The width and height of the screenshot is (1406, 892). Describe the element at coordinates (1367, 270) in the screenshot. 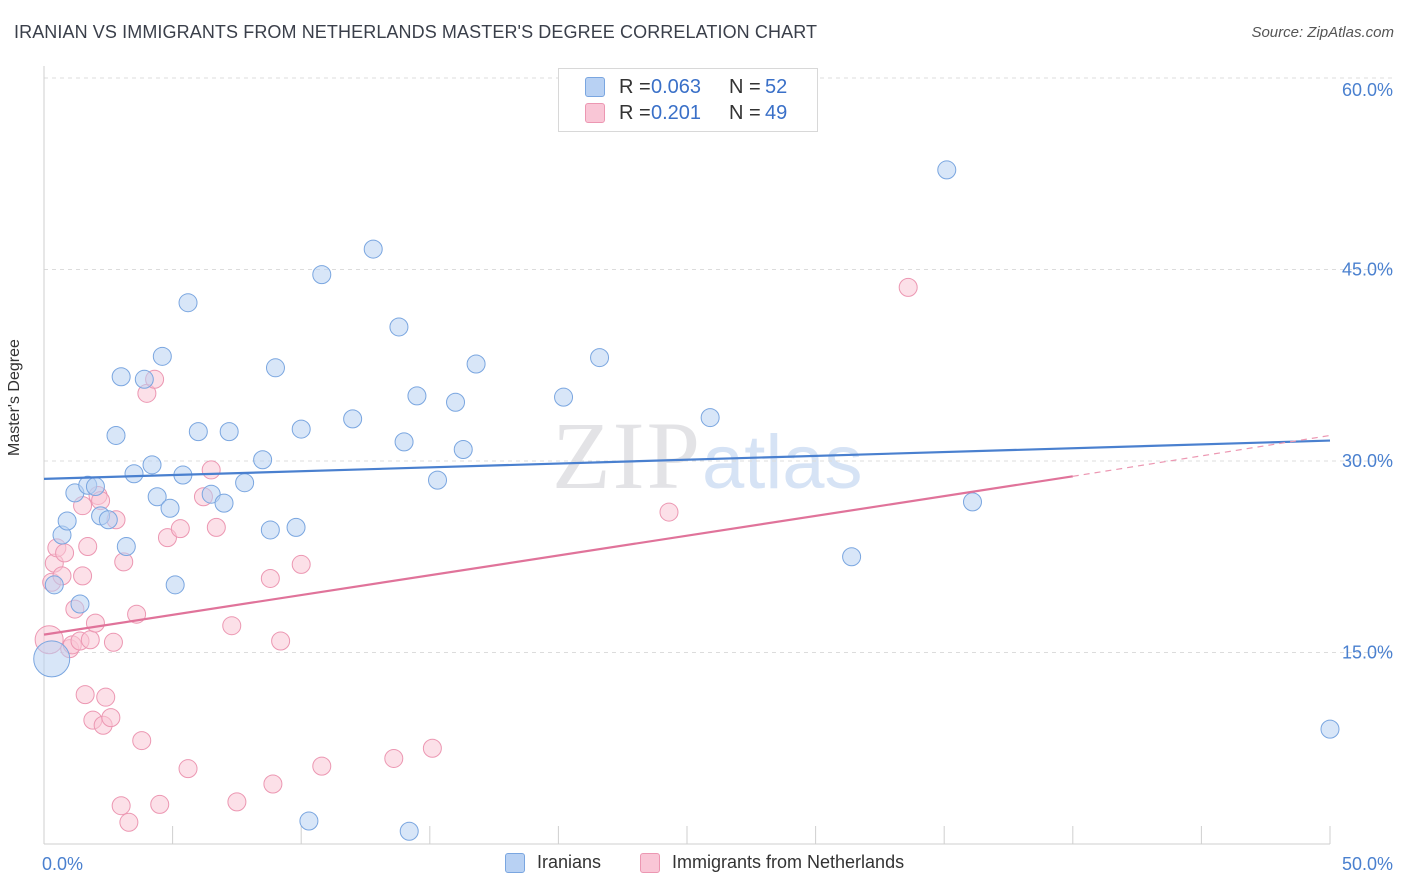

I see `y-tick-label: 45.0%` at that location.